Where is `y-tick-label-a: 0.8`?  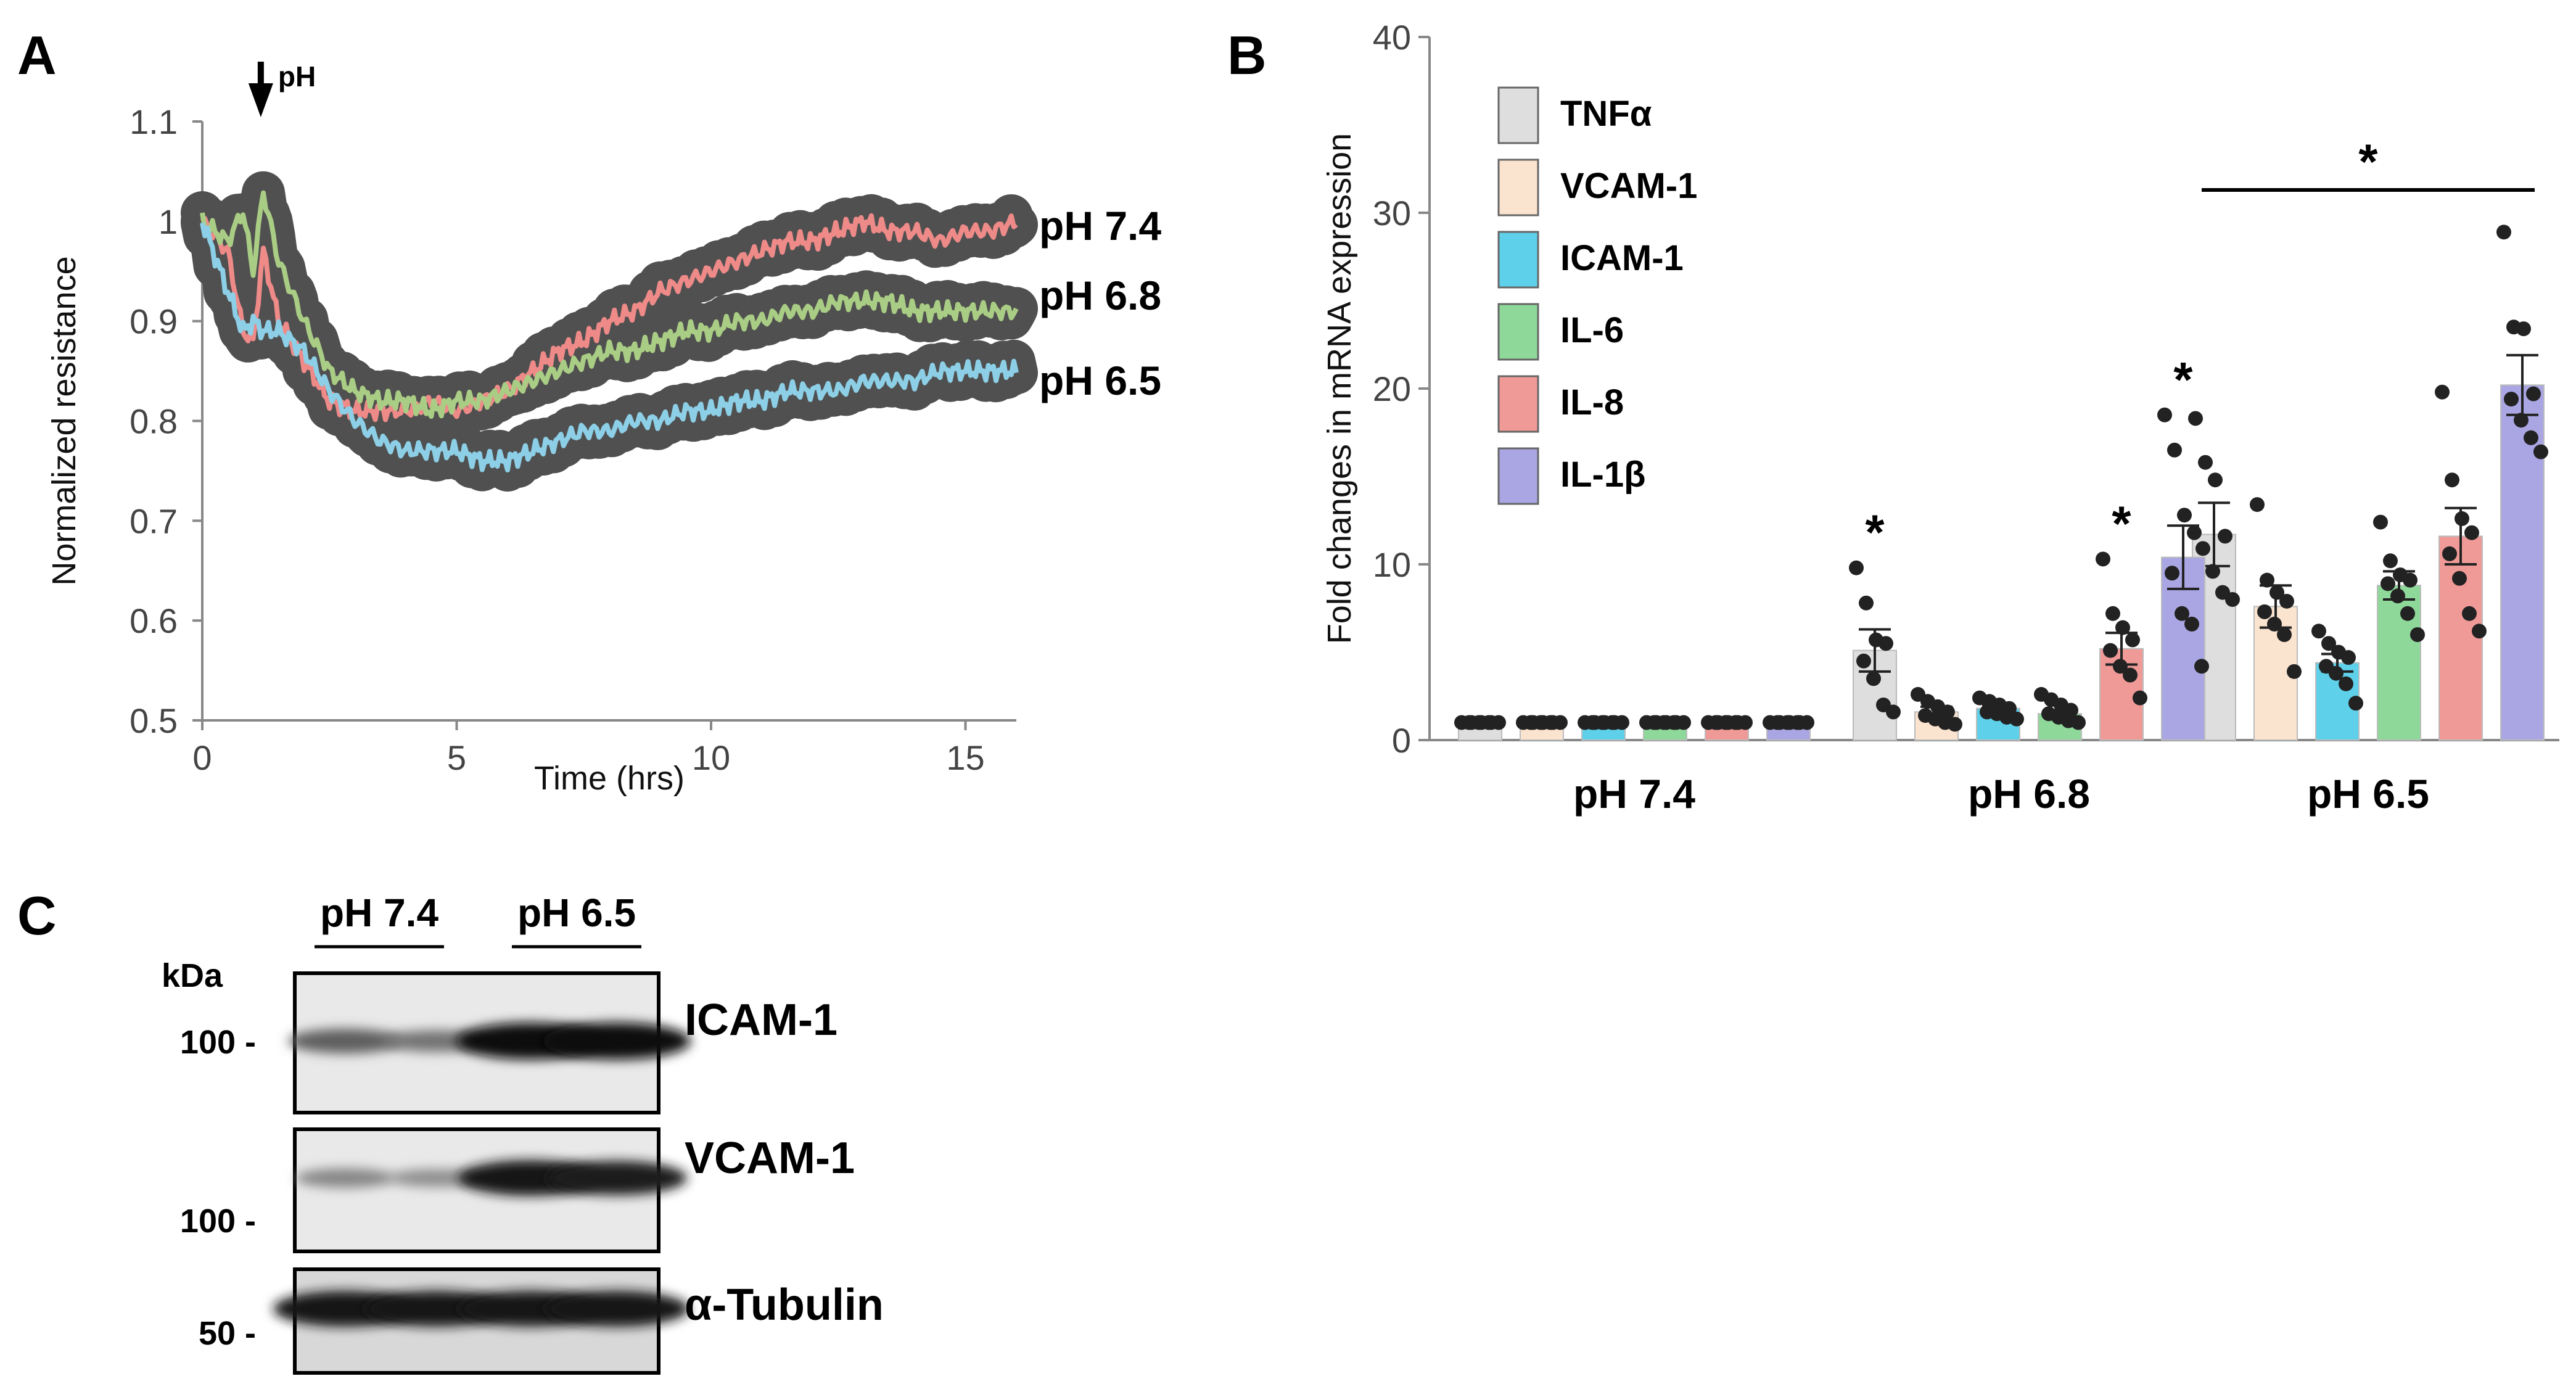 y-tick-label-a: 0.8 is located at coordinates (154, 421).